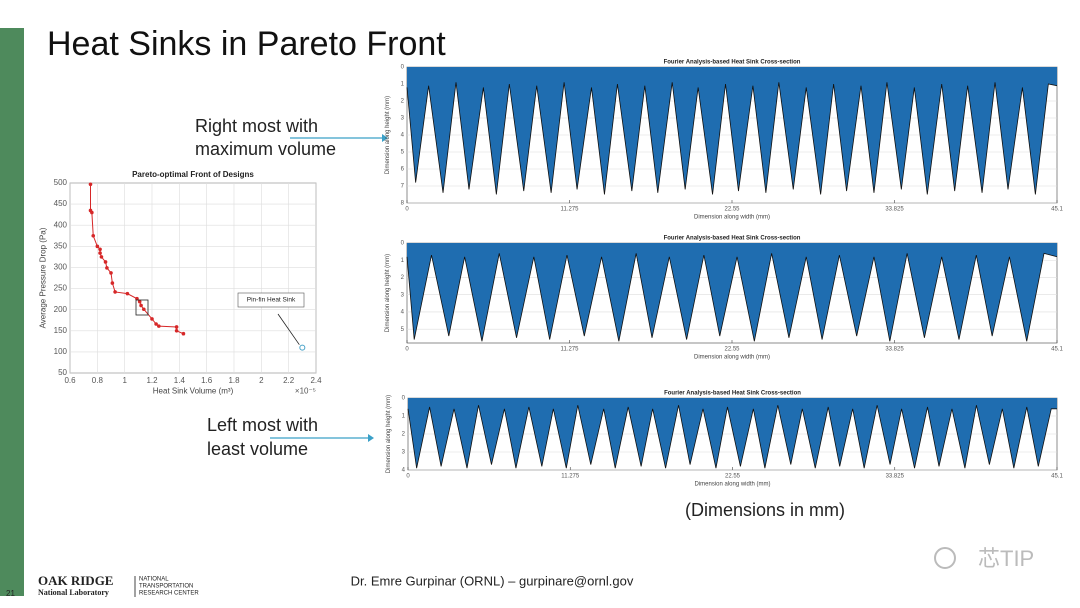 The height and width of the screenshot is (608, 1080). I want to click on y-tick-label: 250, so click(61, 288).